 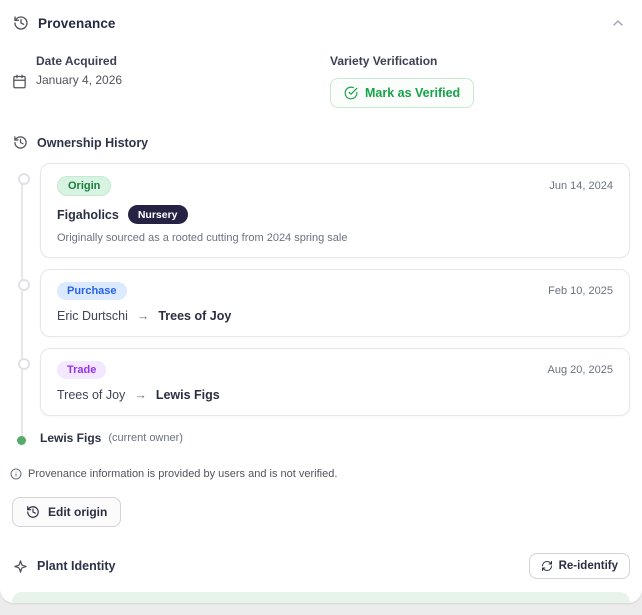 I want to click on reidentify-button: Re-identify, so click(x=579, y=566).